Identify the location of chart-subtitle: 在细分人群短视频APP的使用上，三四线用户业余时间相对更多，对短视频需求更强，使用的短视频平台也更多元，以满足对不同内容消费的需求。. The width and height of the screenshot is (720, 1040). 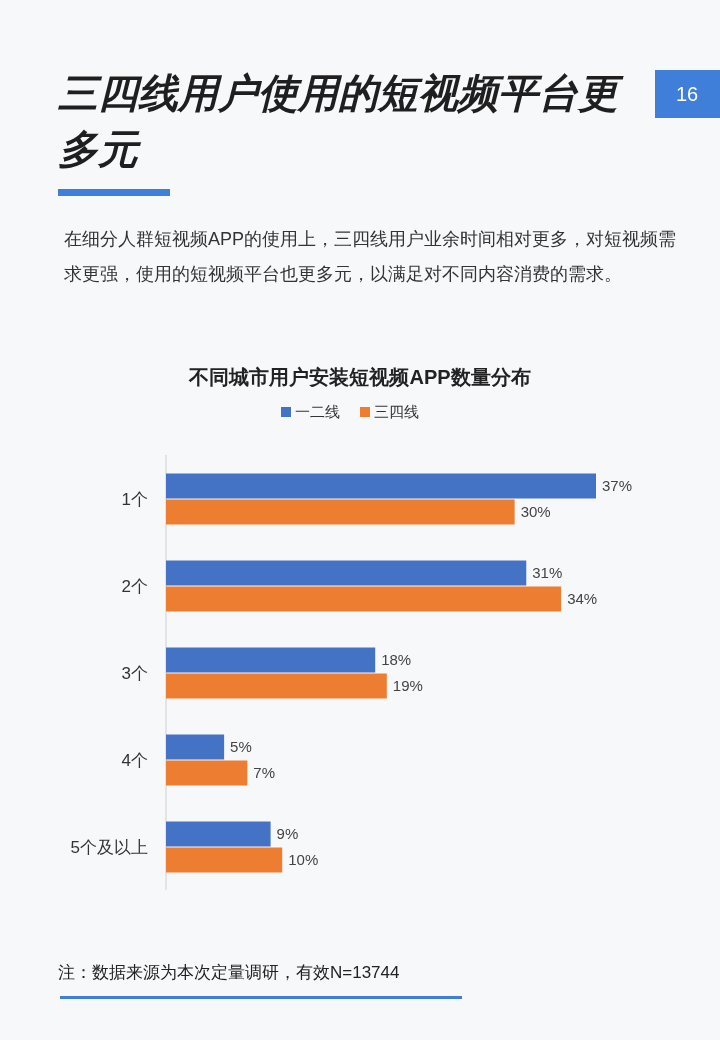
(370, 256).